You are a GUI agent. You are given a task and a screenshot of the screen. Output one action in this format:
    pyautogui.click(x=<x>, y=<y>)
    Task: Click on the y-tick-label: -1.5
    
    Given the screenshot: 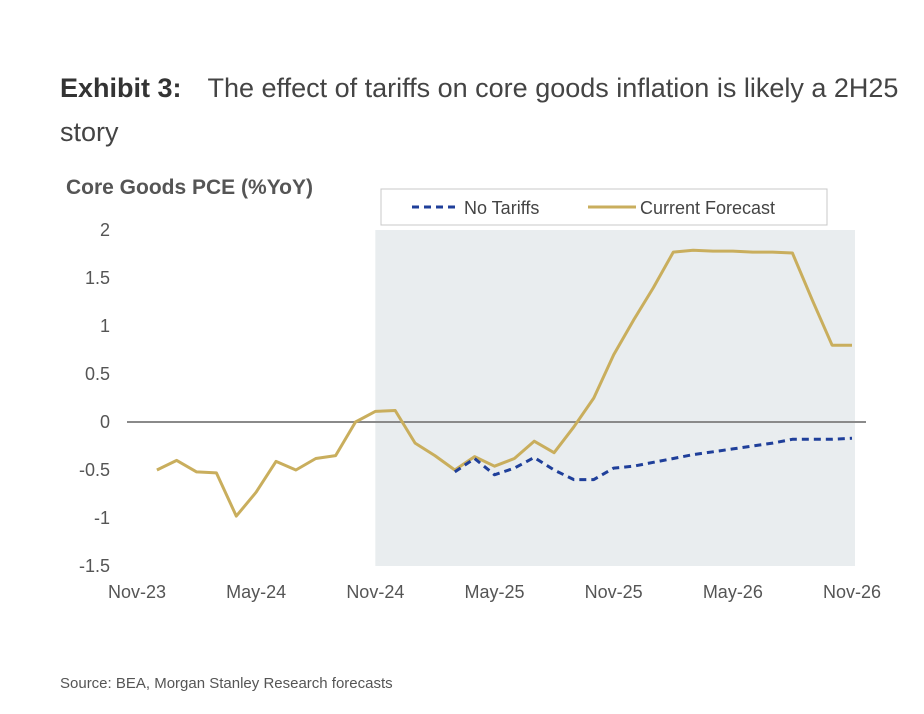 What is the action you would take?
    pyautogui.click(x=94, y=566)
    